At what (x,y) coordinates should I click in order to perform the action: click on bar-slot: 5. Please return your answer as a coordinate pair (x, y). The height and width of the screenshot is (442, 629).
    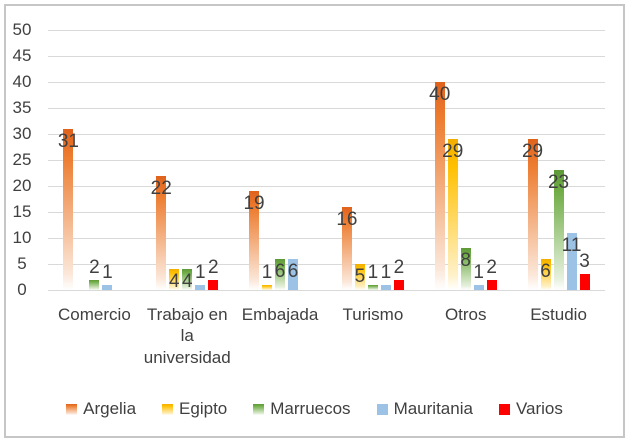
    Looking at the image, I should click on (360, 160).